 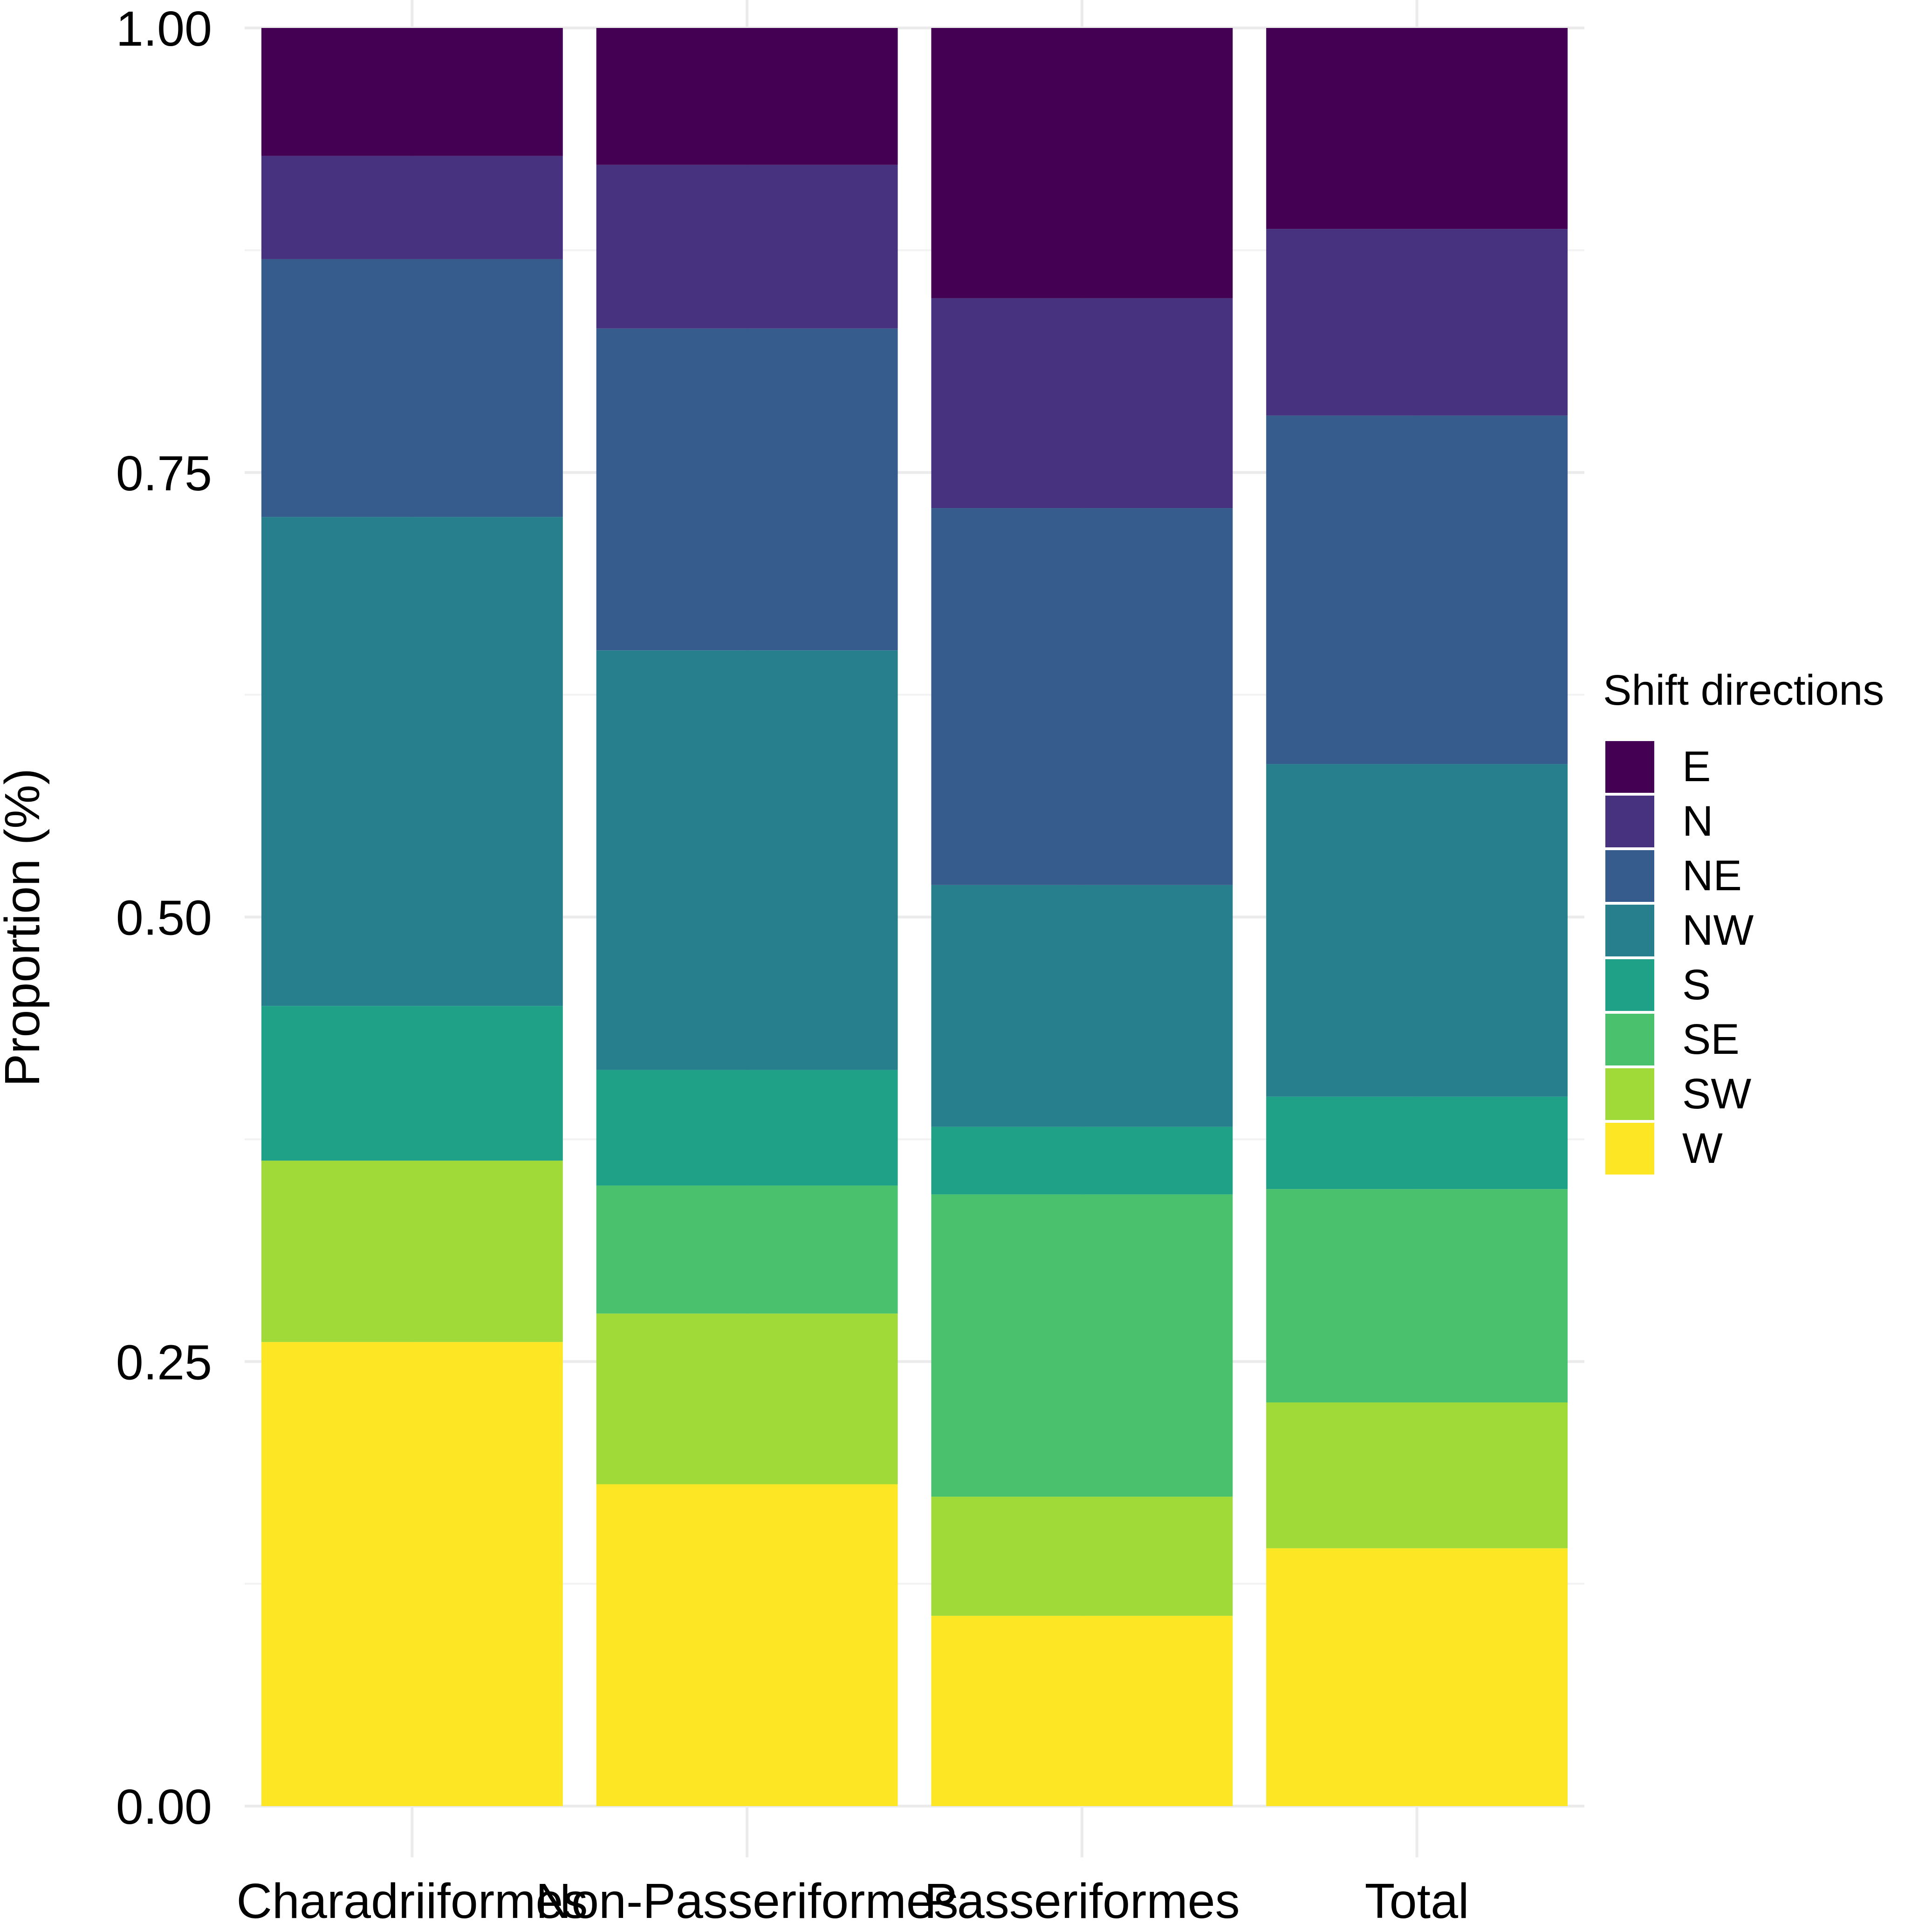 I want to click on x-tick-label: Charadriiformes, so click(x=412, y=1899).